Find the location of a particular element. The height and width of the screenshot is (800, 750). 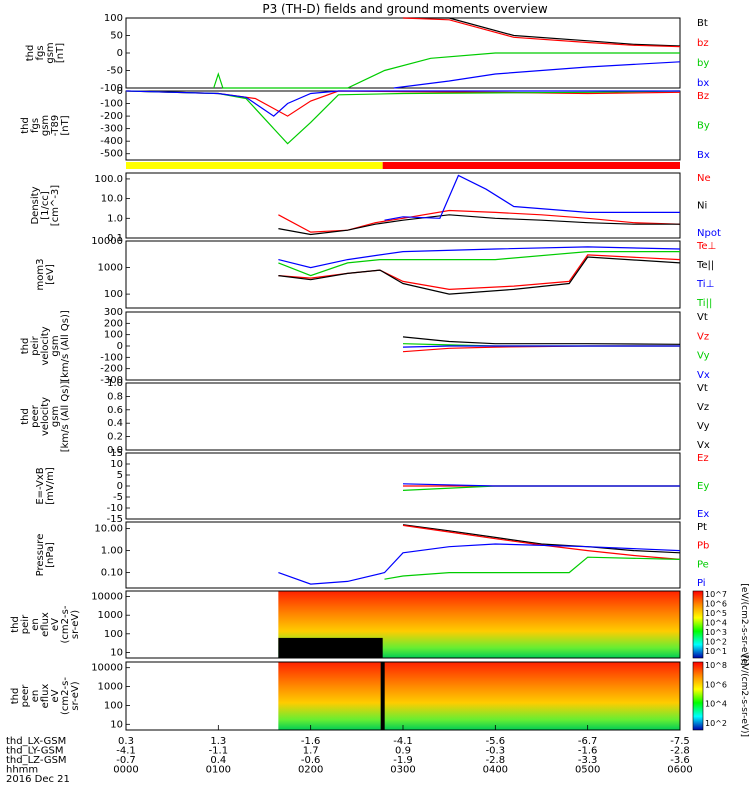

heatmap-nodata-patch is located at coordinates (330, 647).